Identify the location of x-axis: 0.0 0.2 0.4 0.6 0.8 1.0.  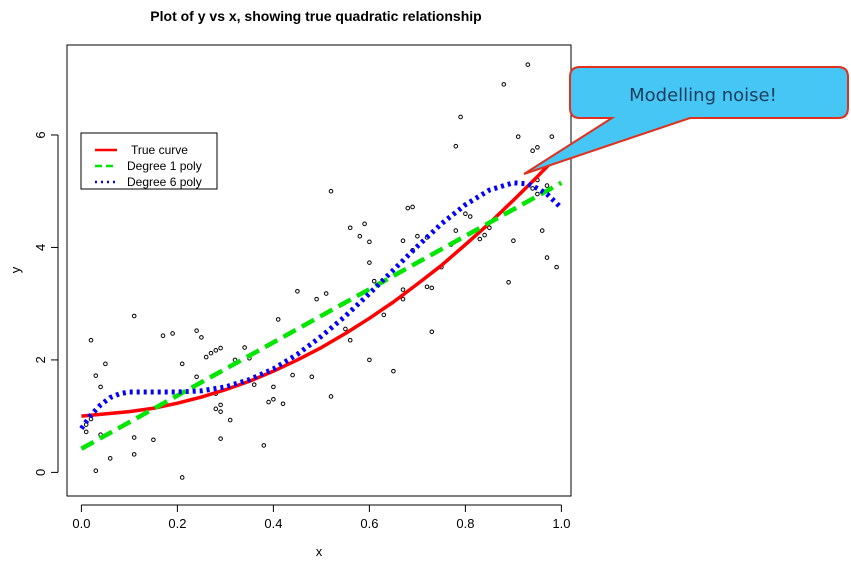
(321, 517).